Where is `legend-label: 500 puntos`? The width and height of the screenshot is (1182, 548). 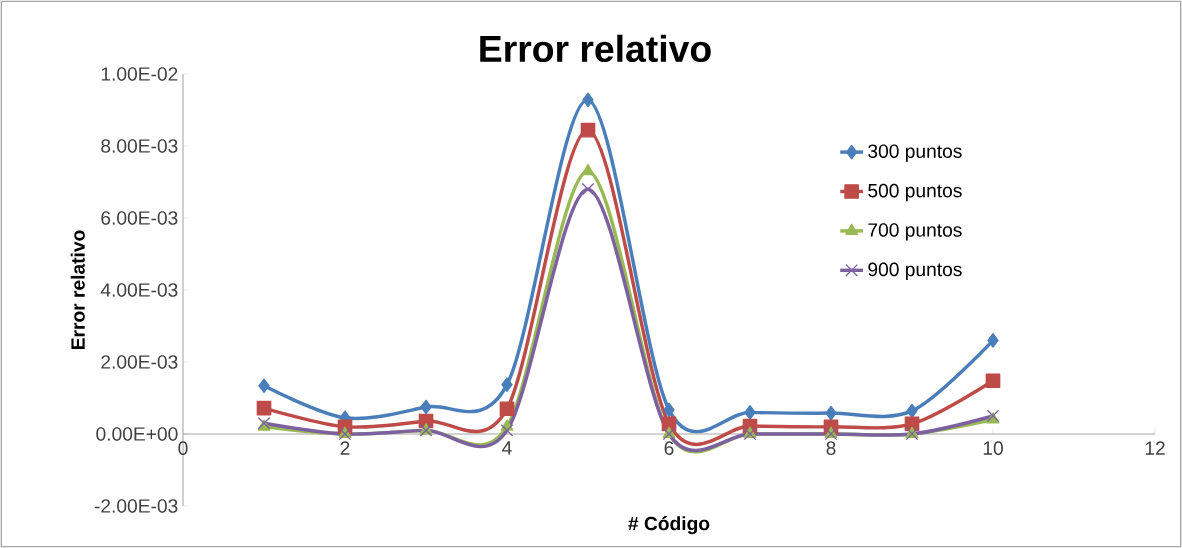
legend-label: 500 puntos is located at coordinates (915, 192).